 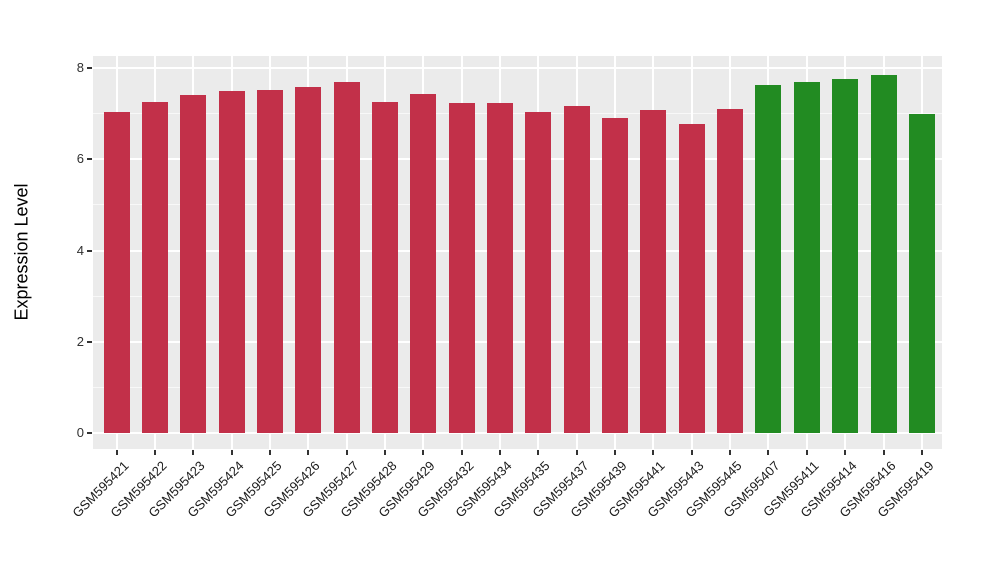 I want to click on bar-GSM595407, so click(x=768, y=259).